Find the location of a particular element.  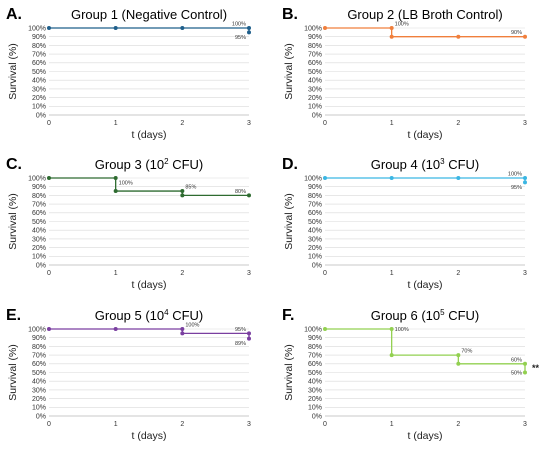

panel-letter: A. is located at coordinates (14, 14).